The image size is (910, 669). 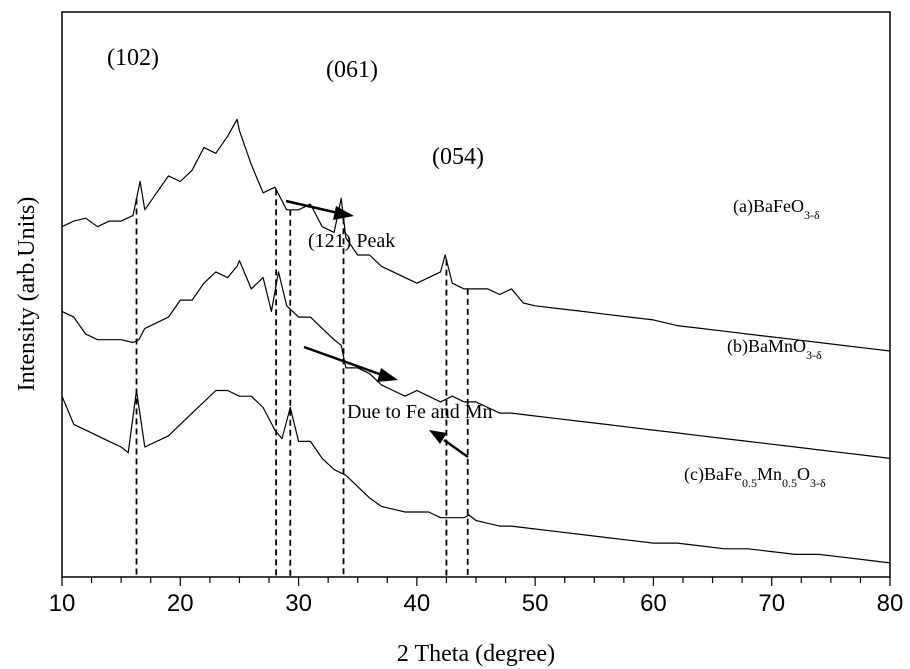 I want to click on annotation-061: (061), so click(x=352, y=70).